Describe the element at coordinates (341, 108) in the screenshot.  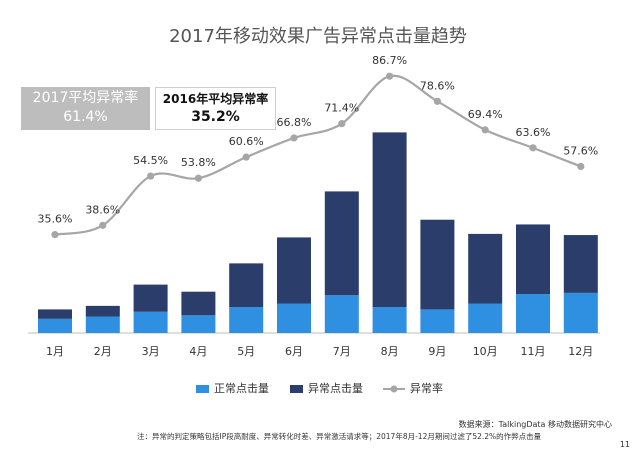
I see `rate-label-7: 71.4%` at that location.